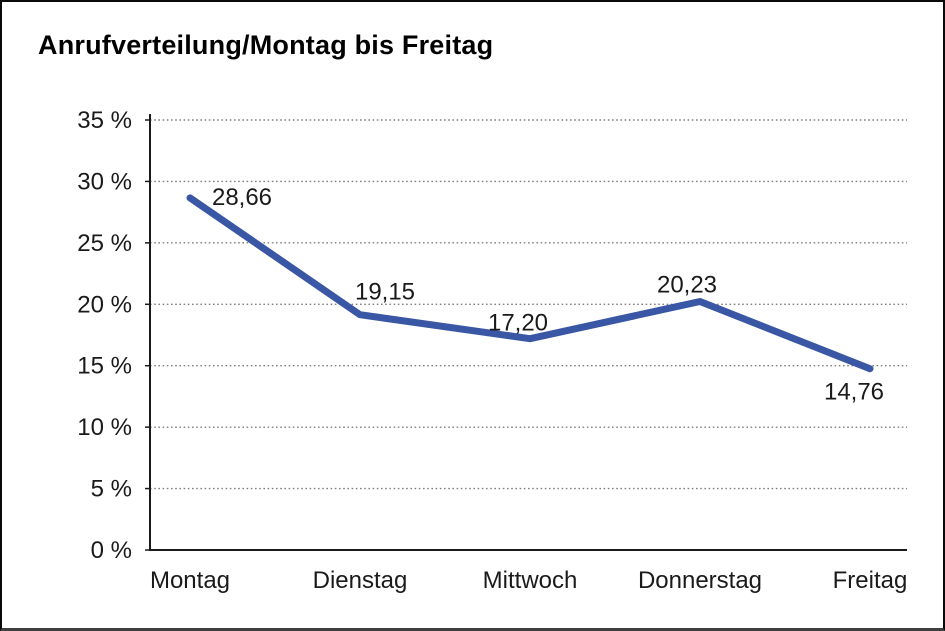 The image size is (945, 631). Describe the element at coordinates (854, 392) in the screenshot. I see `point-label: 14,76` at that location.